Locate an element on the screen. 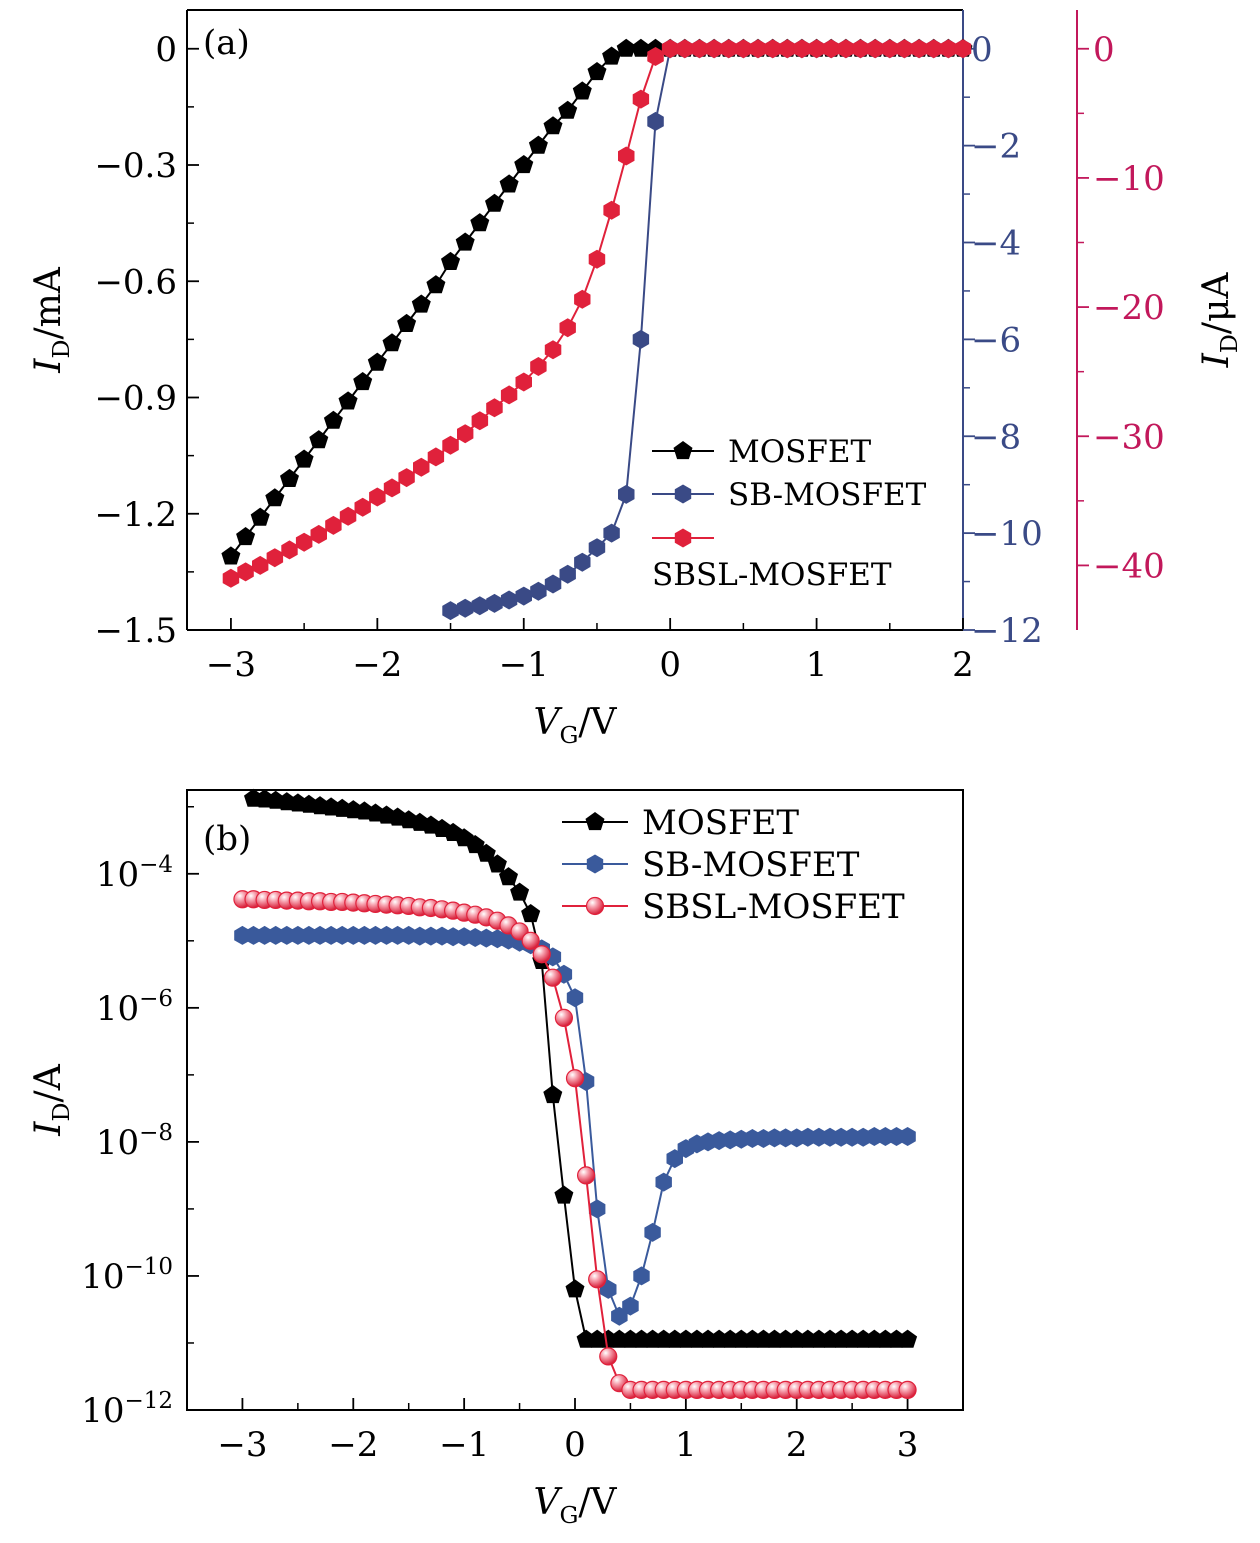 Image resolution: width=1260 pixels, height=1543 pixels. legend-label-mosfet: MOSFET is located at coordinates (800, 452).